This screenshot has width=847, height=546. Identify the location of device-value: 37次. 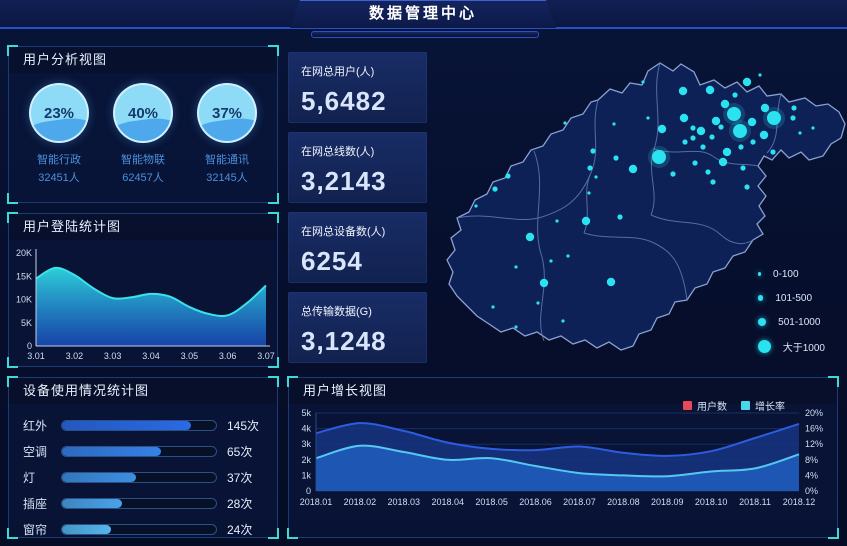
(240, 477).